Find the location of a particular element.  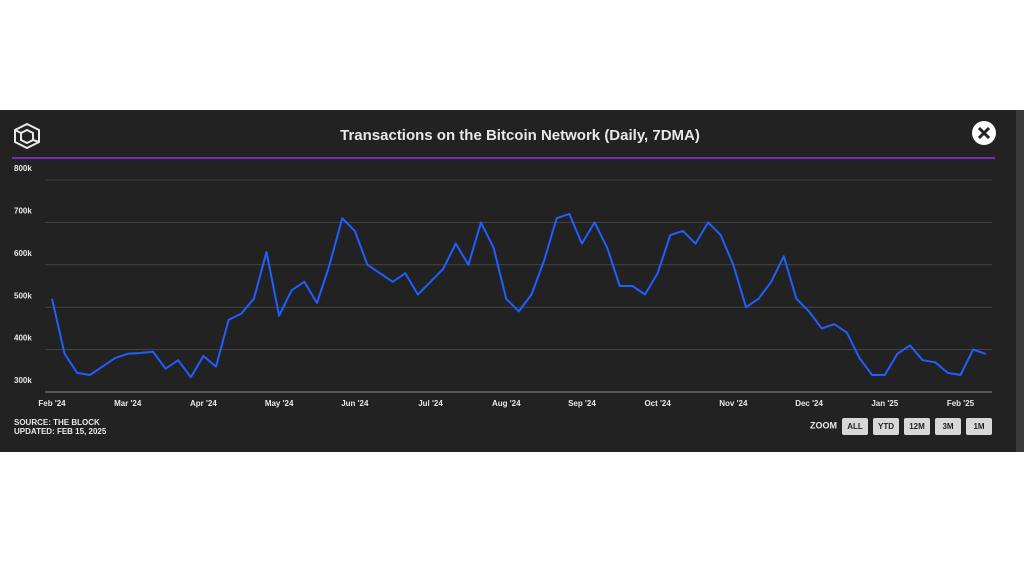

zoom-button-label: 3M is located at coordinates (947, 426).